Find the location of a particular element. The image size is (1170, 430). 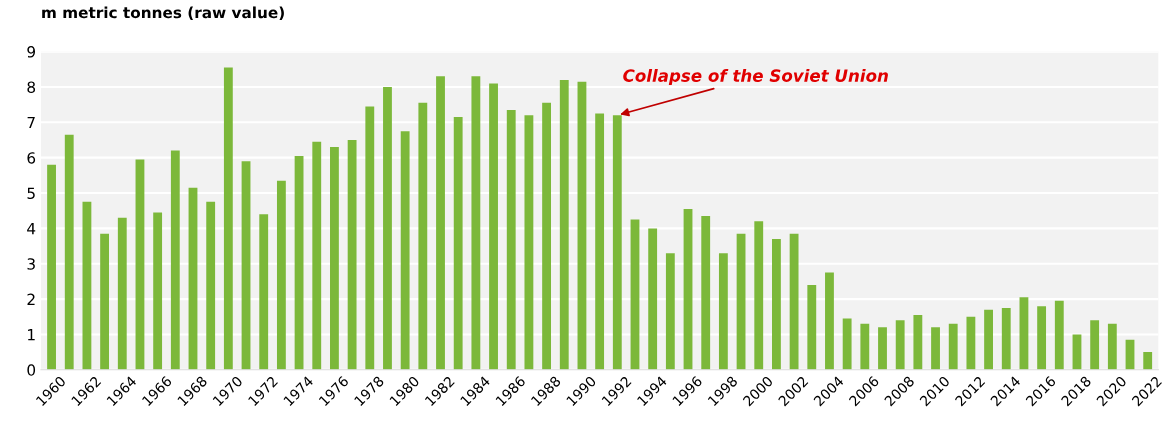

y-tick-label: 5 is located at coordinates (31, 193).